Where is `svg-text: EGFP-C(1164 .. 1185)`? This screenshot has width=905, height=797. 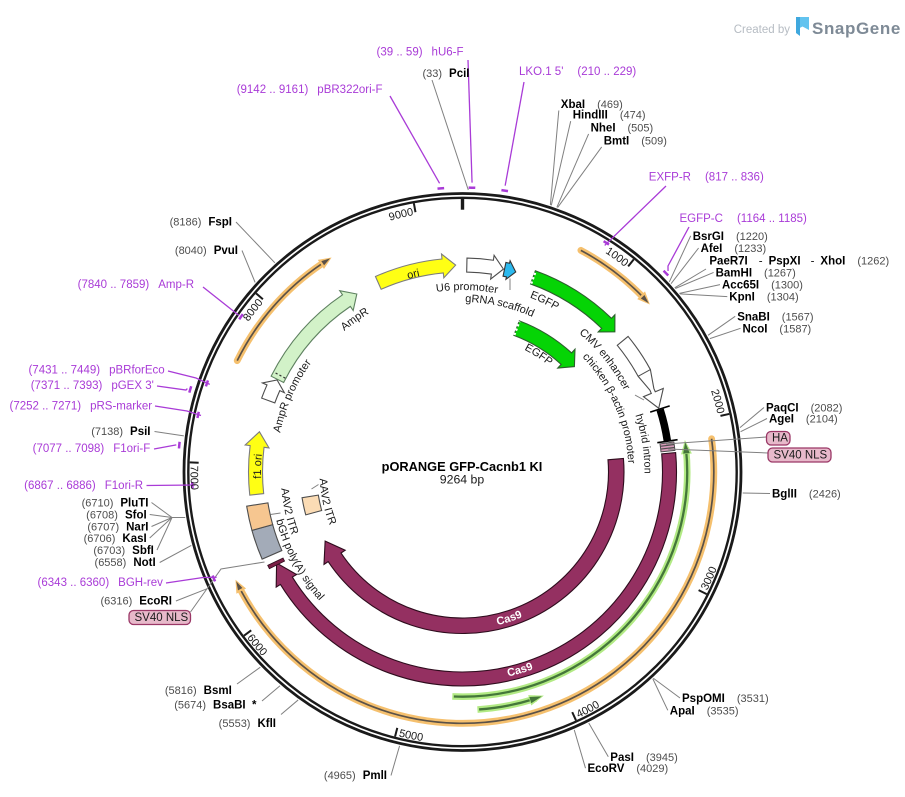
svg-text: EGFP-C(1164 .. 1185) is located at coordinates (744, 219).